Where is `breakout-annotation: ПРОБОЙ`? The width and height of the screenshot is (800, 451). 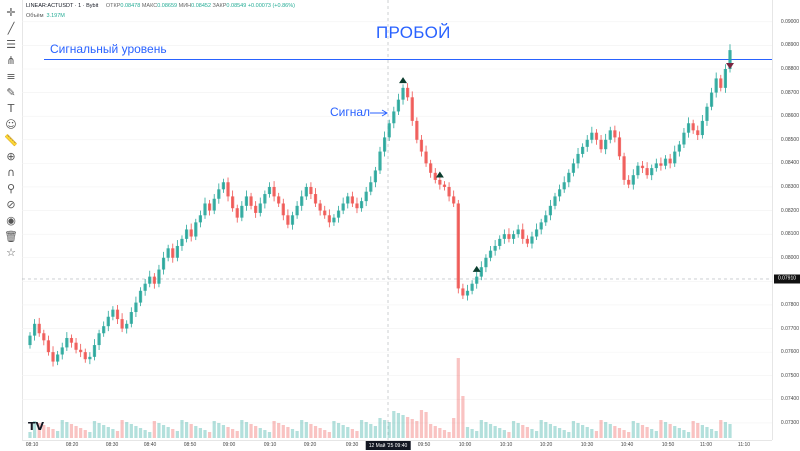 breakout-annotation: ПРОБОЙ is located at coordinates (413, 32).